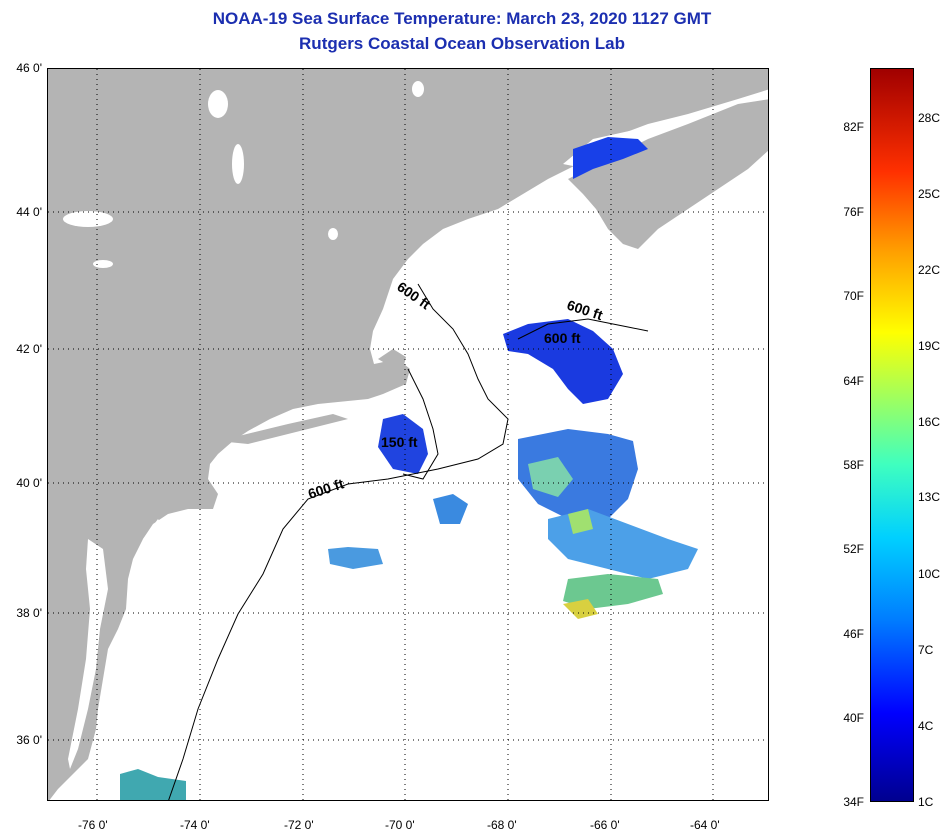  I want to click on lon-label-68: -68 0', so click(502, 825).